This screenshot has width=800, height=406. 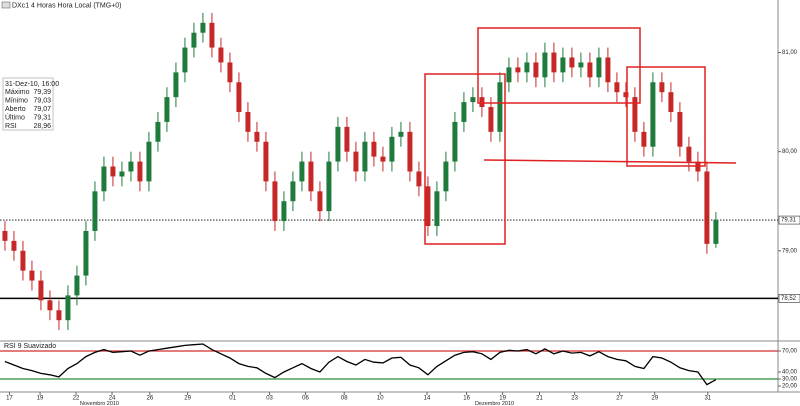 I want to click on chart-title: DXc1 4 Horas Hora Local (TMG+0), so click(x=67, y=5).